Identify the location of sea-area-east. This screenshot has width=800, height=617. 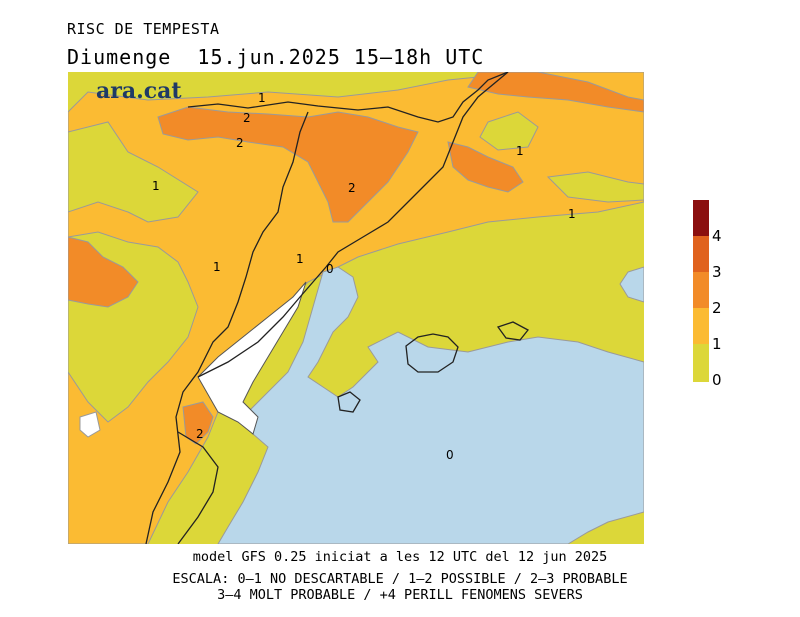
(631, 284).